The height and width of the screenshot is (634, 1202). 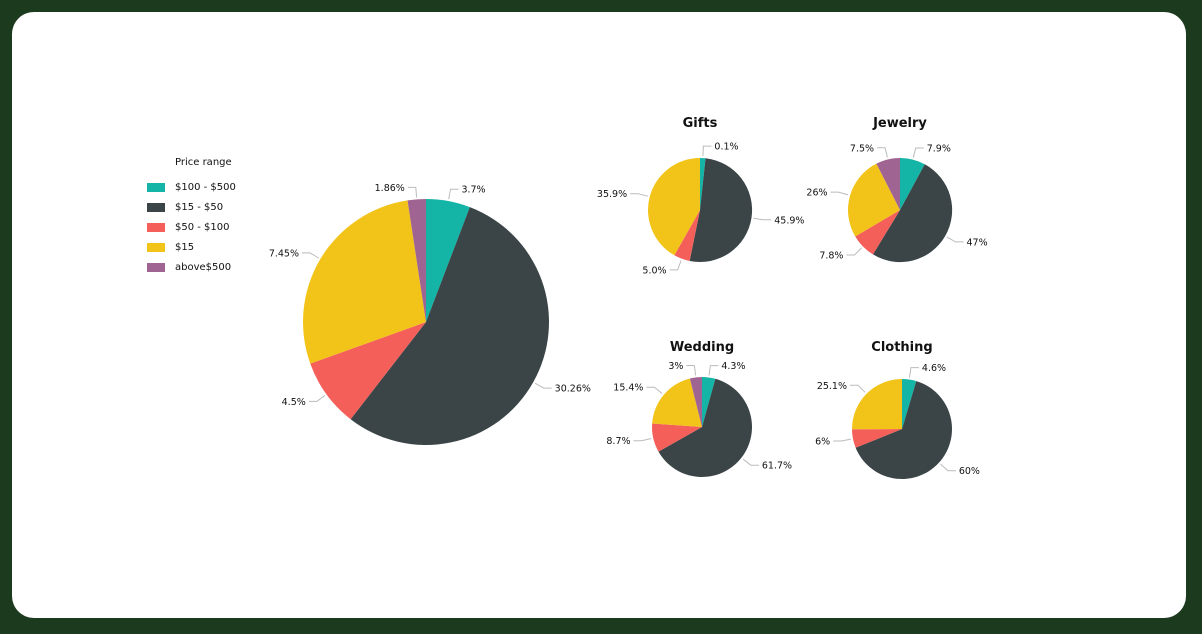 I want to click on chart-title: Wedding, so click(x=702, y=347).